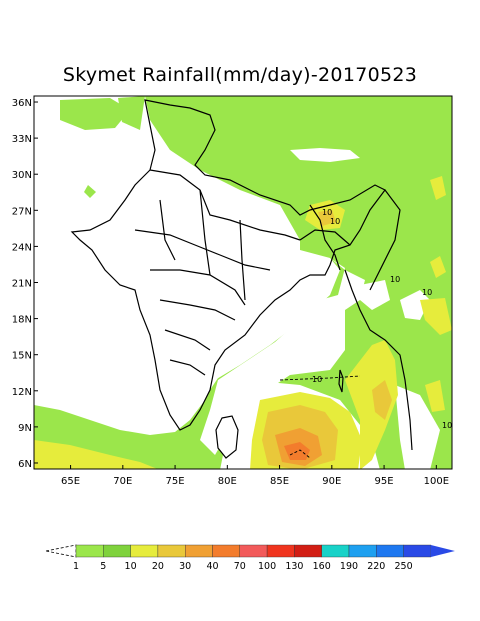 This screenshot has height=621, width=480. Describe the element at coordinates (22, 175) in the screenshot. I see `lat-tick-label: 30N` at that location.